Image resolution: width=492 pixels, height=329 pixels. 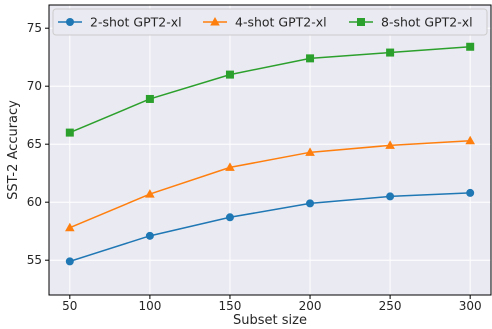 What do you see at coordinates (230, 306) in the screenshot?
I see `x-tick-label: 150` at bounding box center [230, 306].